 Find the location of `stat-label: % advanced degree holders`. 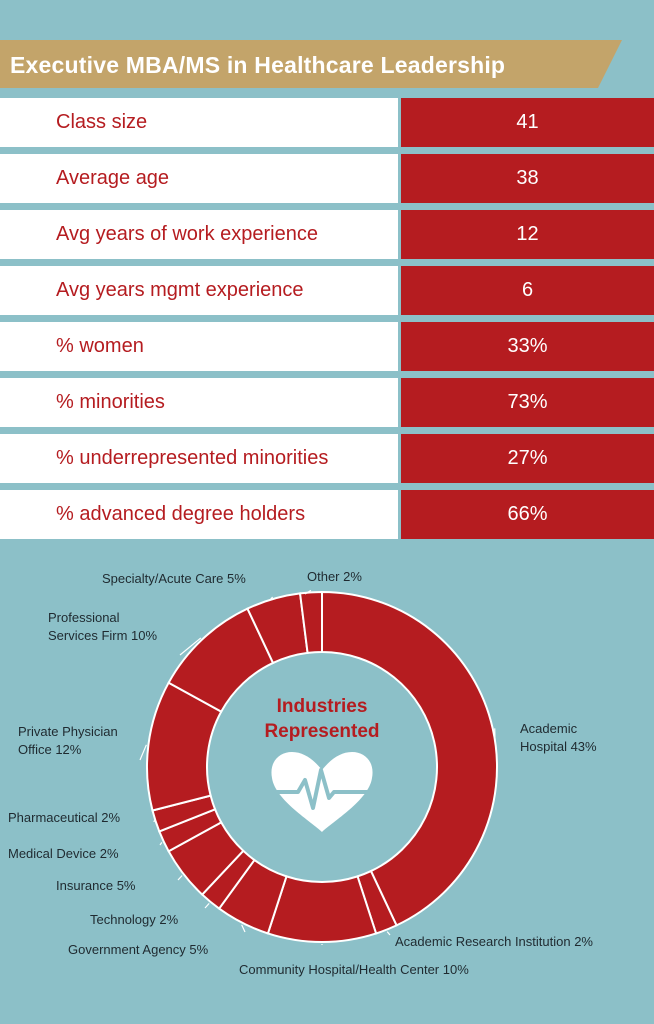

stat-label: % advanced degree holders is located at coordinates (199, 514).